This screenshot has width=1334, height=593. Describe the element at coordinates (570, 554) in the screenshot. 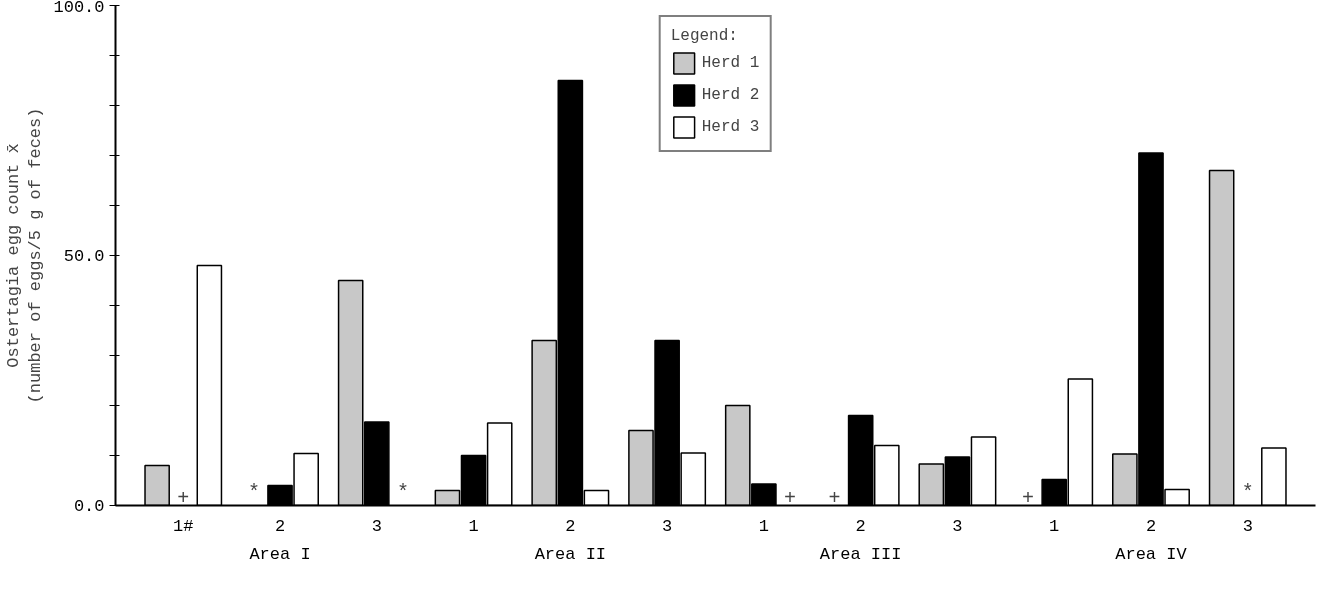

I see `text: Area II` at that location.